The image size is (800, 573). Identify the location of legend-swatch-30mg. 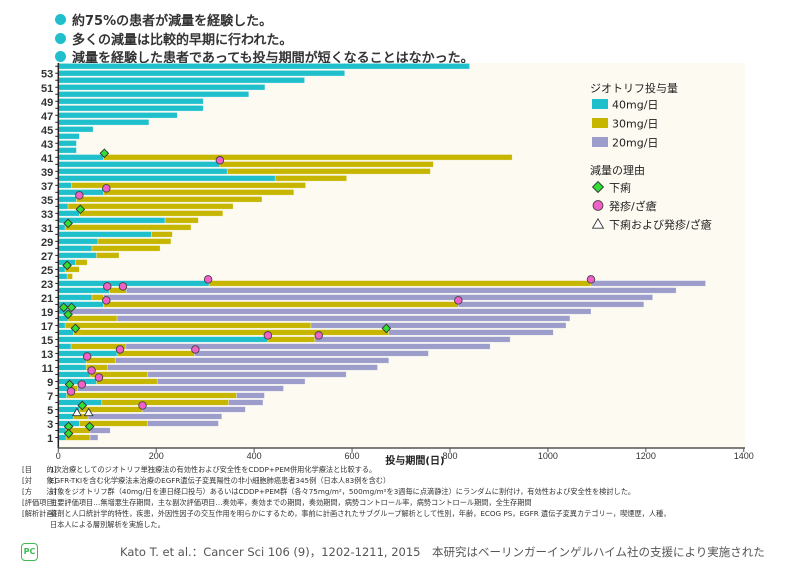
(600, 123).